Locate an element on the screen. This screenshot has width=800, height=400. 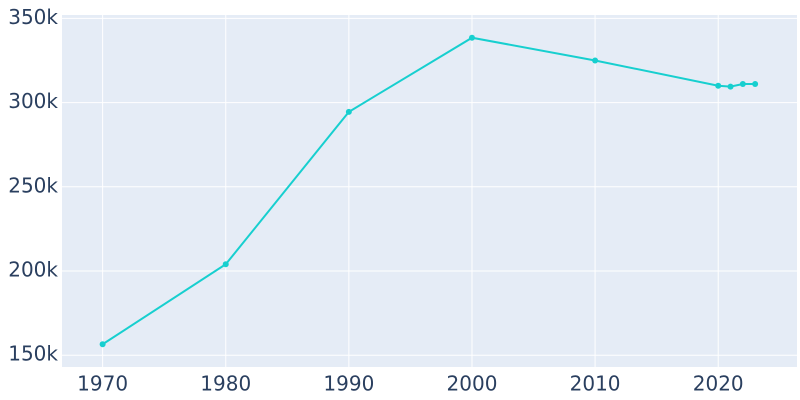
x-tick-label: 2000 is located at coordinates (472, 384).